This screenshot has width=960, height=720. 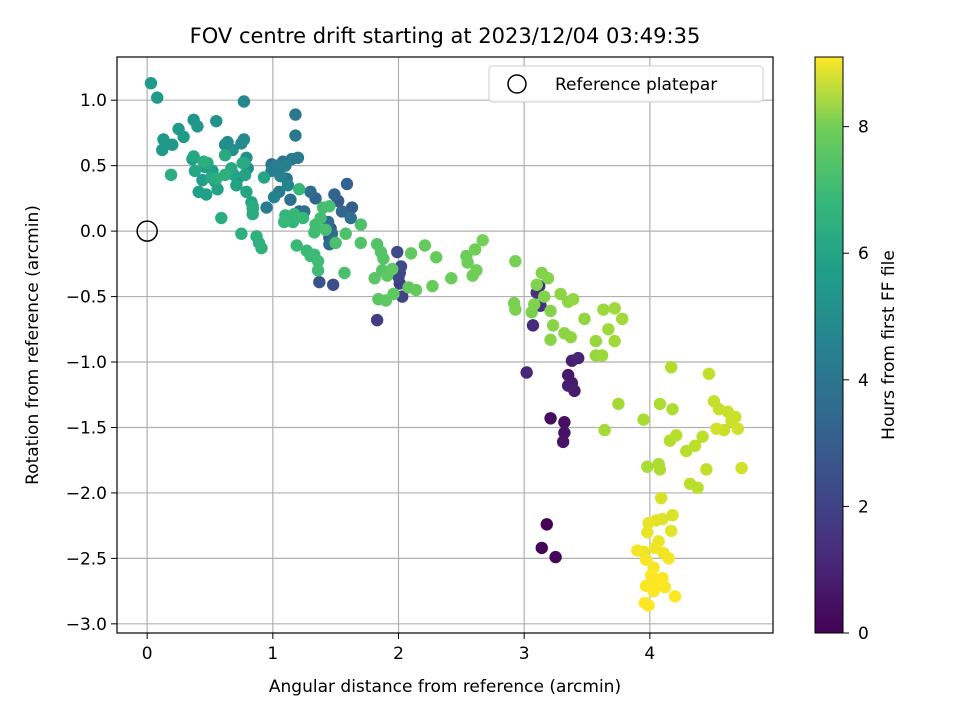 I want to click on x-tick-label: 3, so click(x=524, y=654).